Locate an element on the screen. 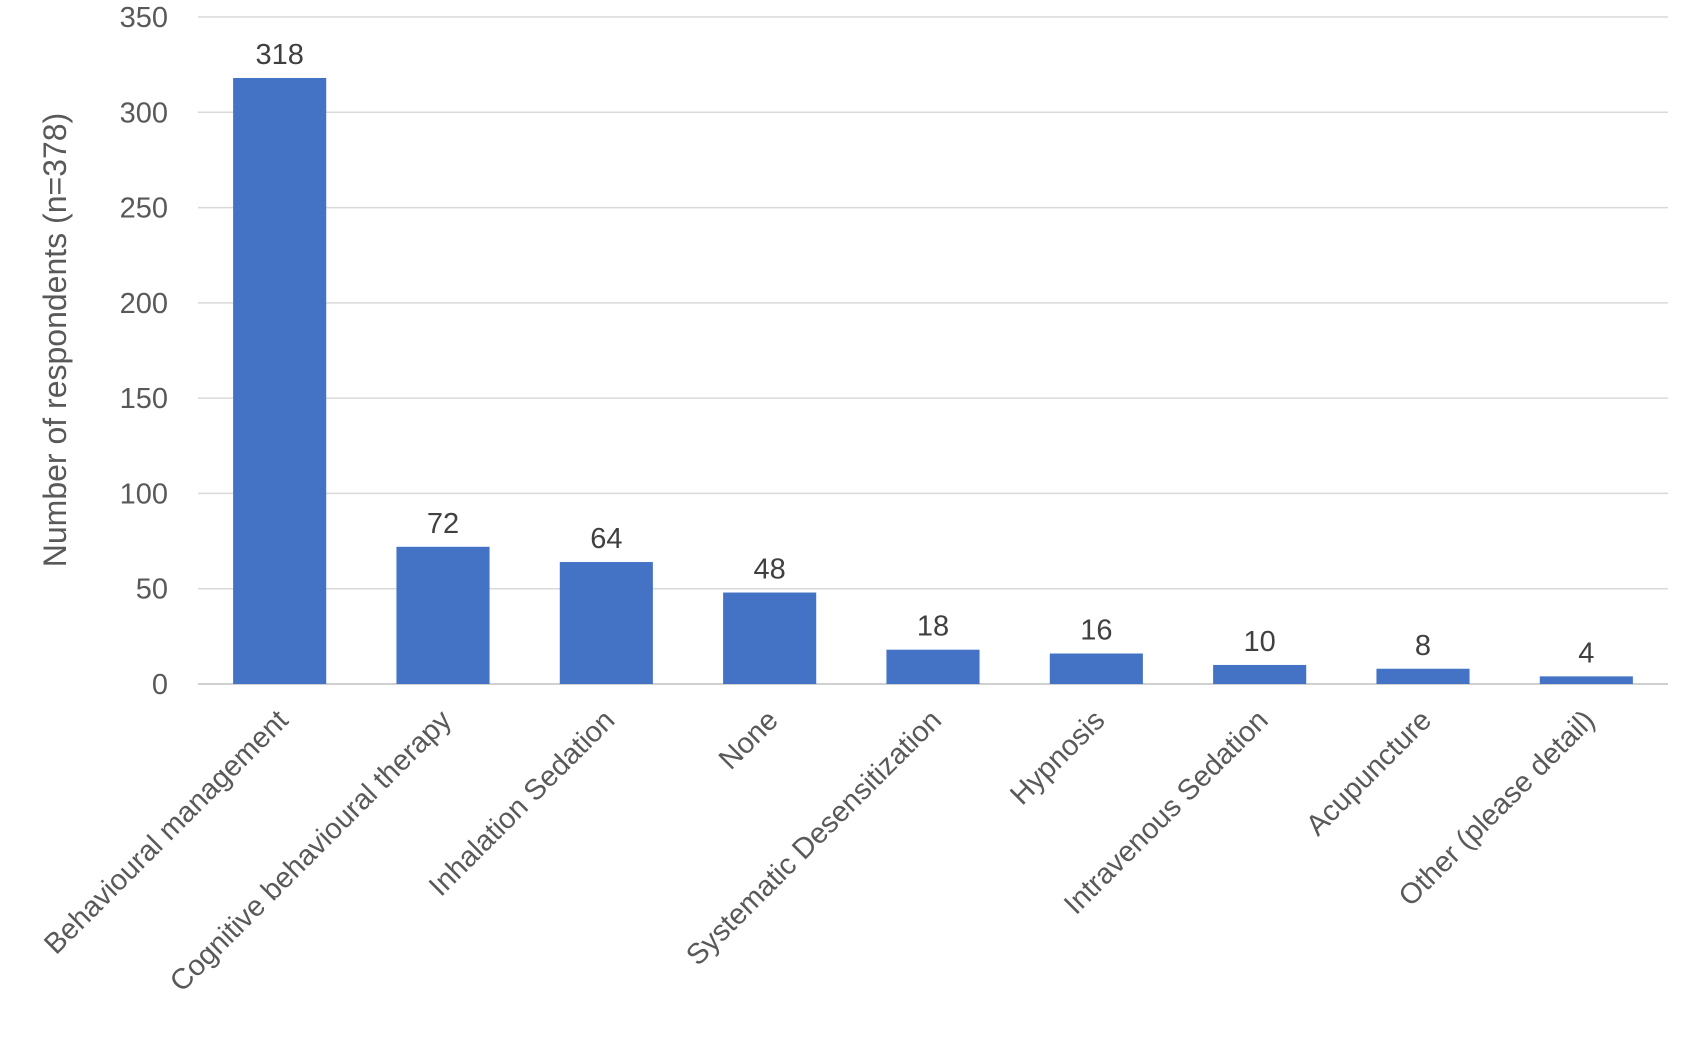 This screenshot has width=1689, height=1050. data-label: 16 is located at coordinates (1096, 631).